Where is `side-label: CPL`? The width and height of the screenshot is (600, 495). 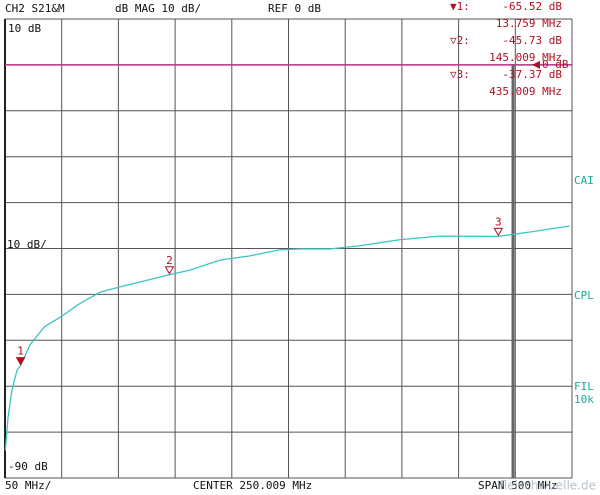 side-label: CPL is located at coordinates (584, 295).